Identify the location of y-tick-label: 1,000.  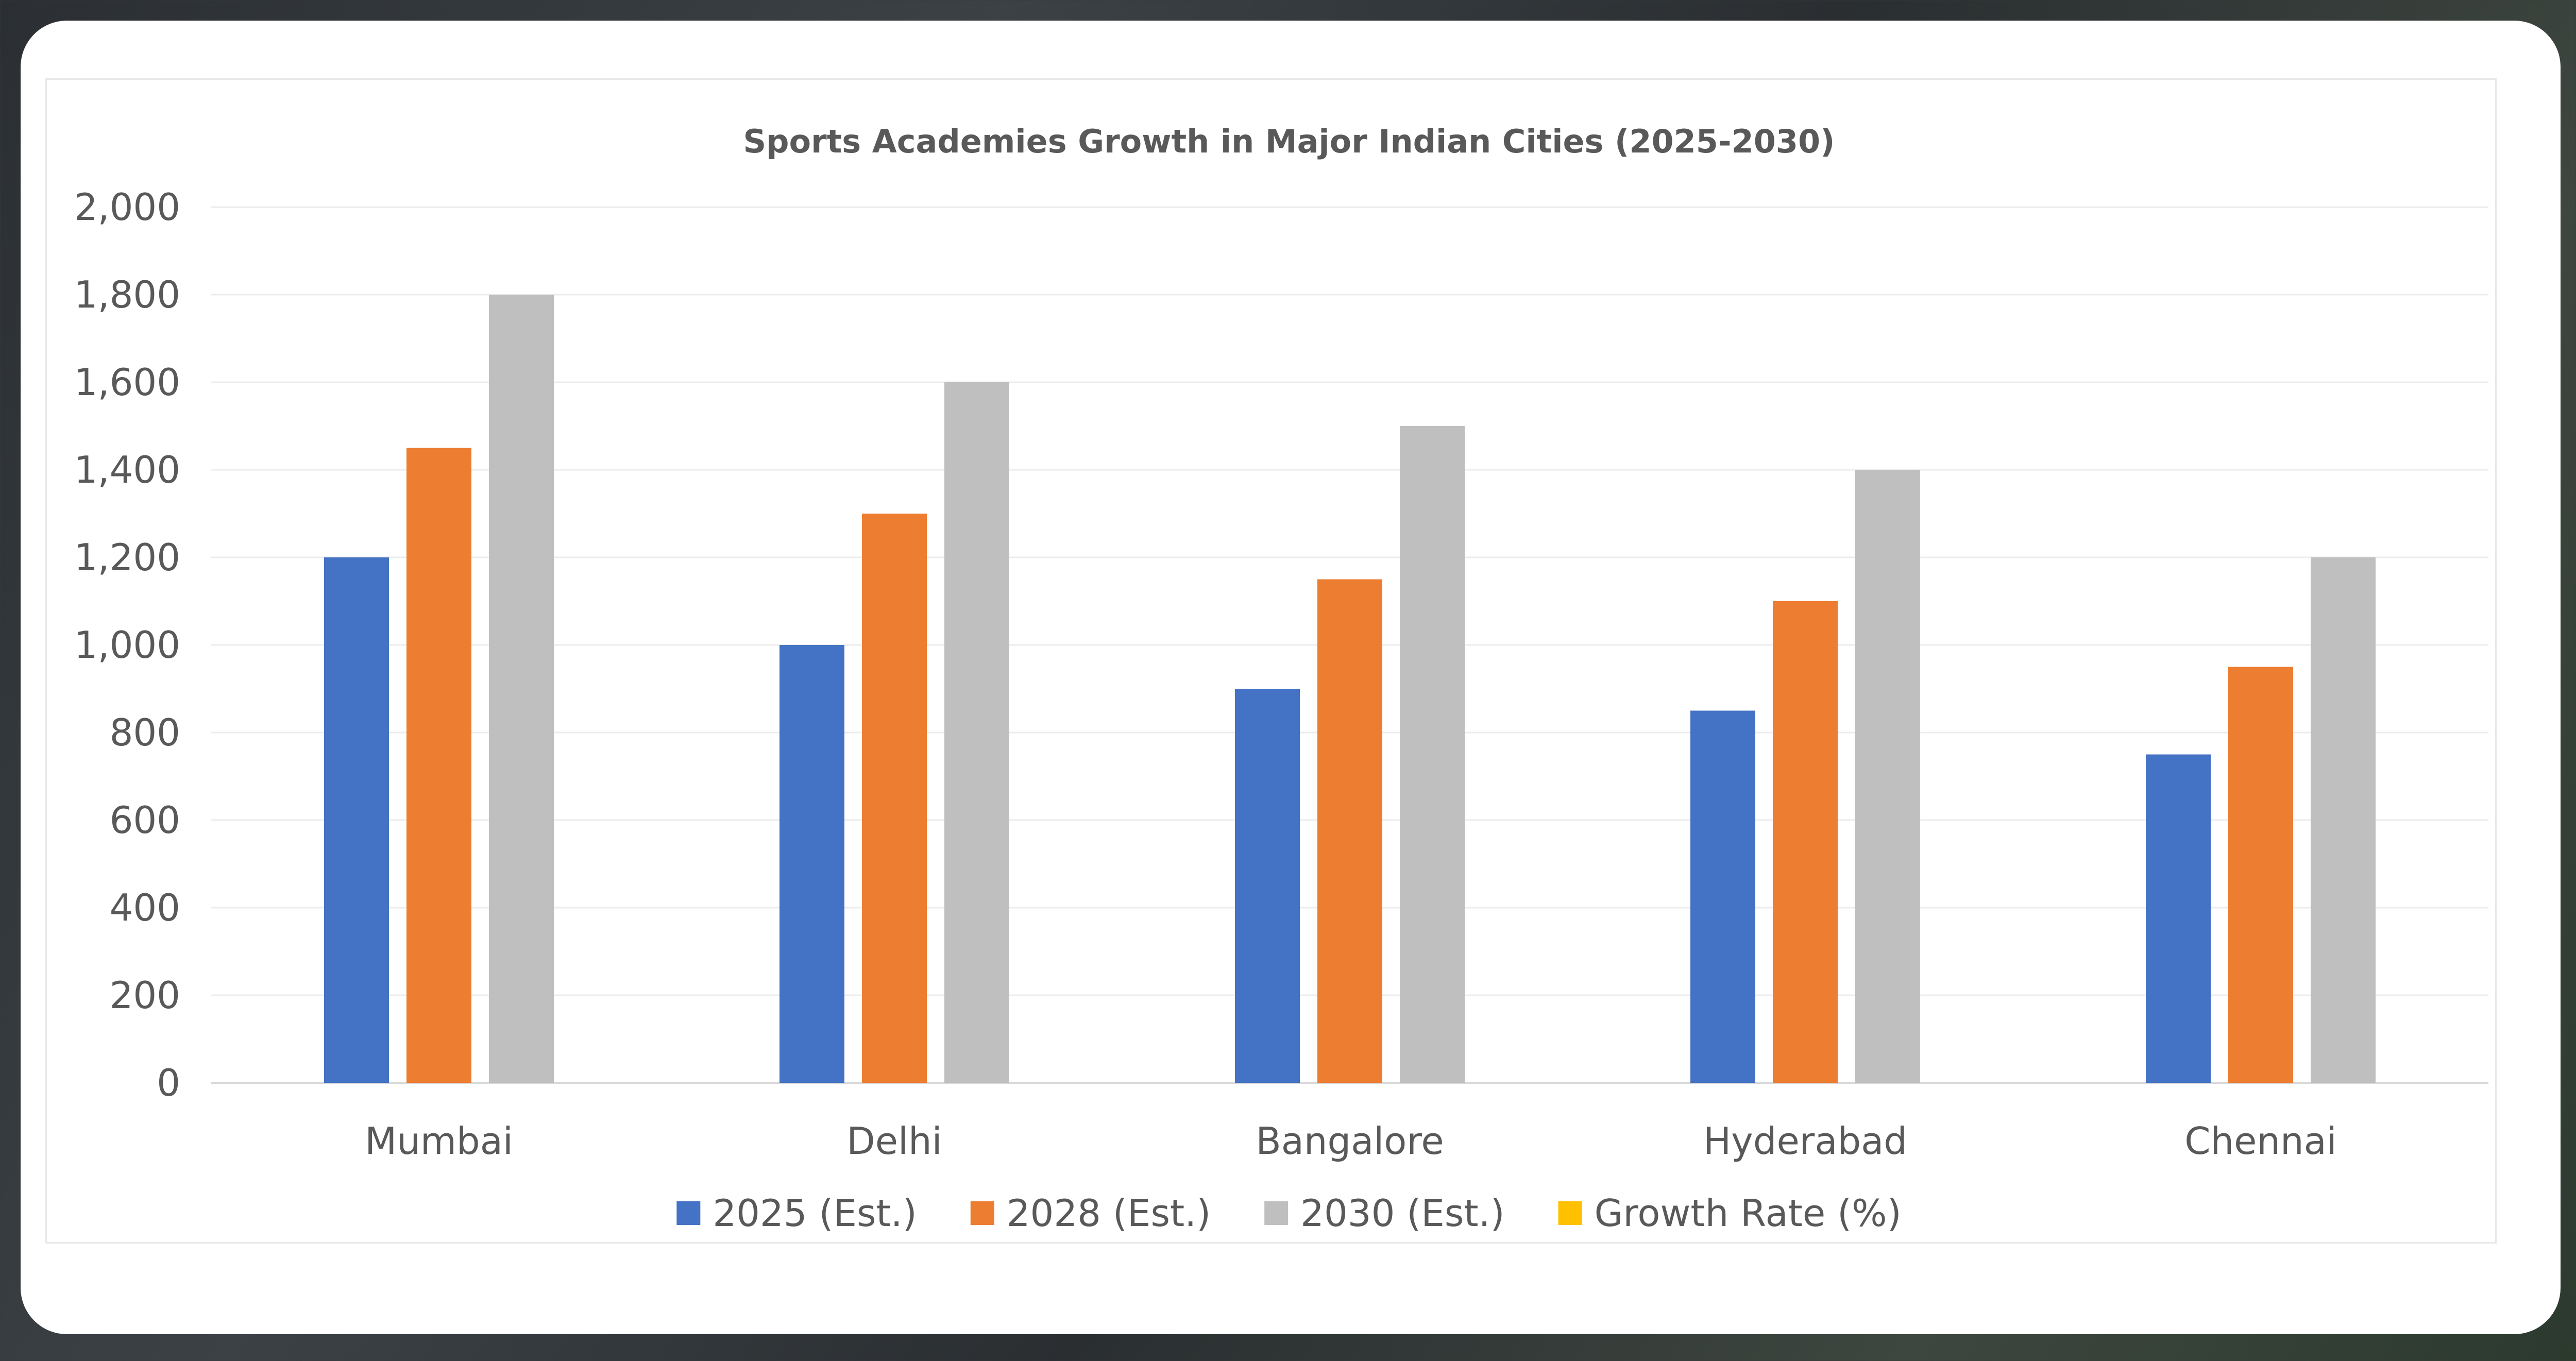
(127, 645).